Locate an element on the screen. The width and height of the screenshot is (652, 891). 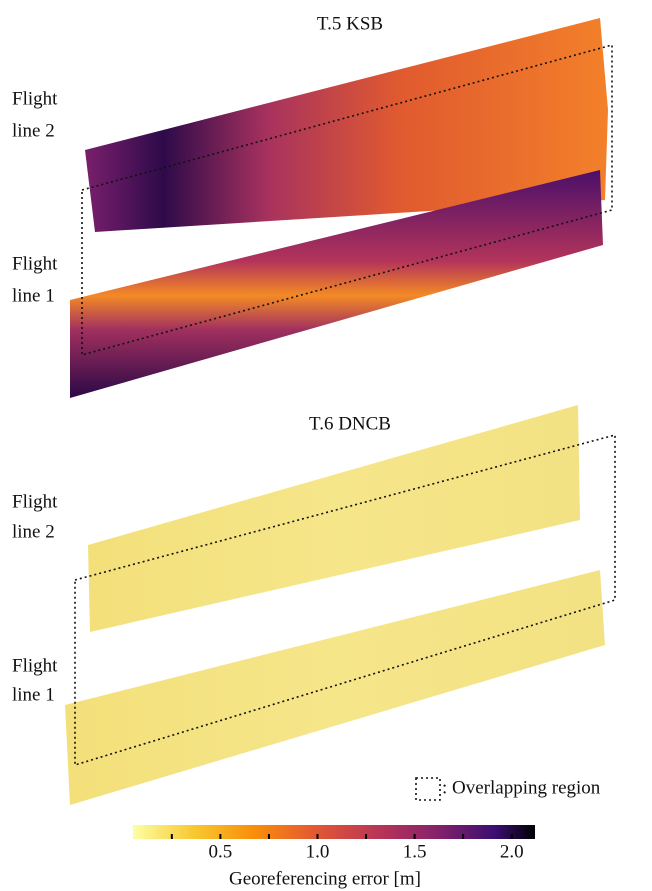
tick-label: 1.0 is located at coordinates (318, 851).